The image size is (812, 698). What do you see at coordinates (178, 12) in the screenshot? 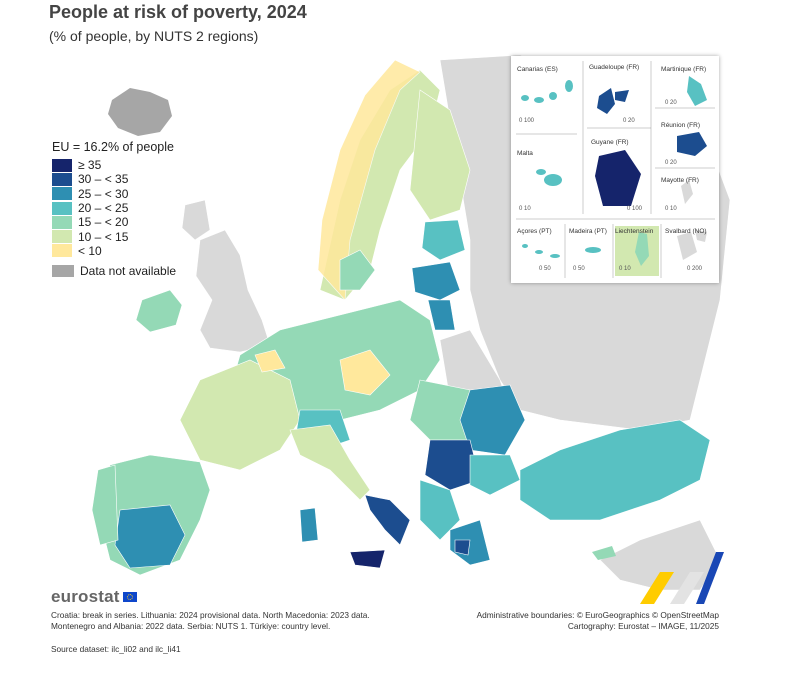
I see `map-title: People at risk of poverty, 2024` at bounding box center [178, 12].